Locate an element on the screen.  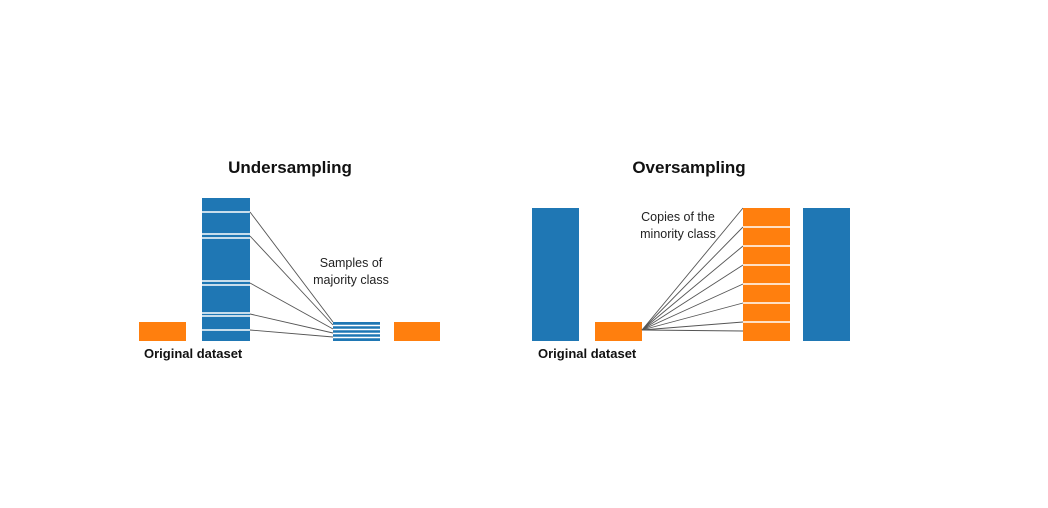
majority-bar-sample-separators is located at coordinates (226, 271).